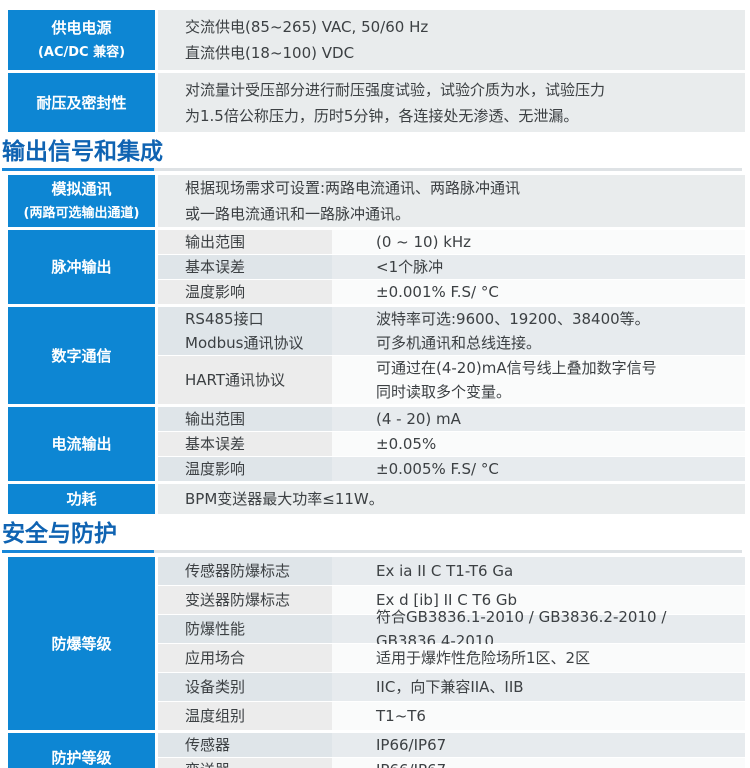 This screenshot has width=750, height=768. I want to click on param-value-line: 波特率可选:9600、19200、38400等。, so click(513, 319).